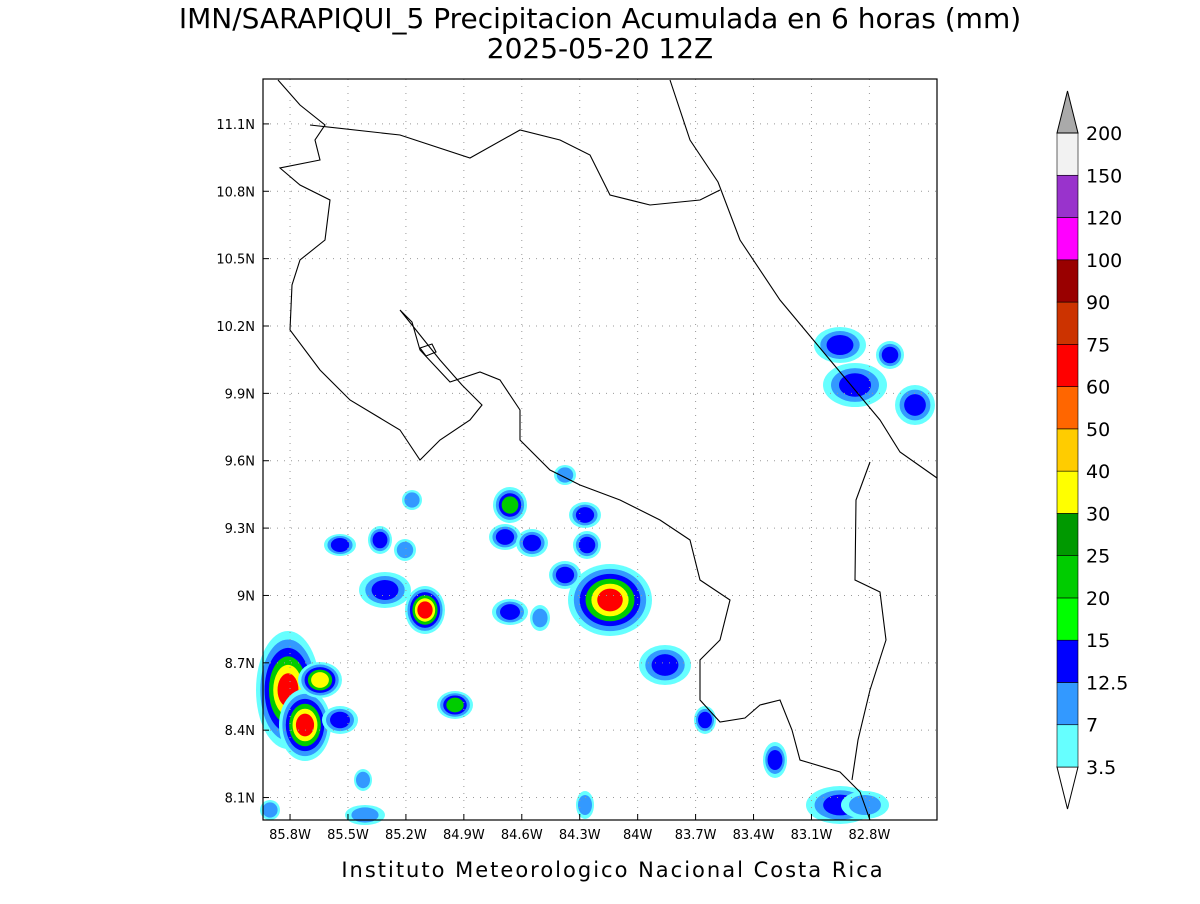  Describe the element at coordinates (1104, 219) in the screenshot. I see `colorbar-label: 120` at that location.